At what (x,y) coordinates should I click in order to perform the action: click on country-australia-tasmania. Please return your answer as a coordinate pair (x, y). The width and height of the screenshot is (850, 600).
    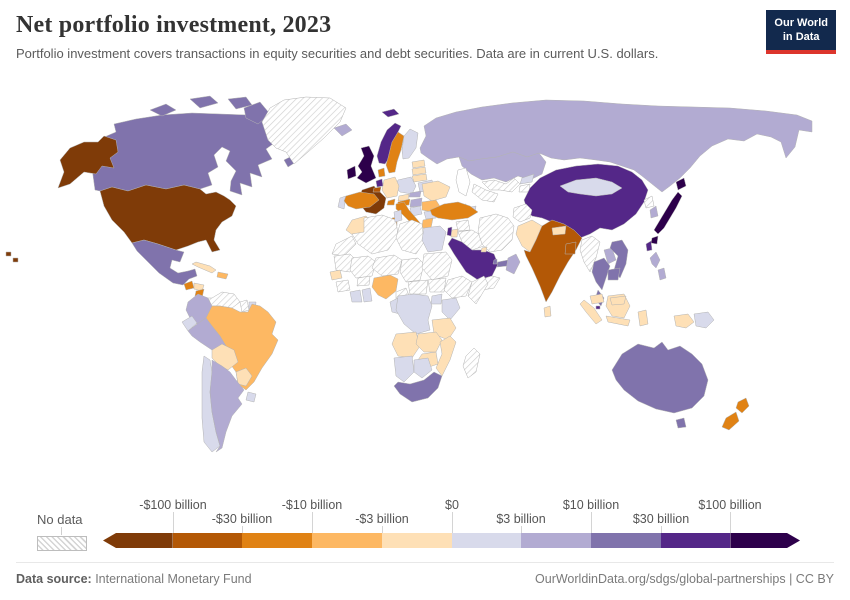
    Looking at the image, I should click on (681, 423).